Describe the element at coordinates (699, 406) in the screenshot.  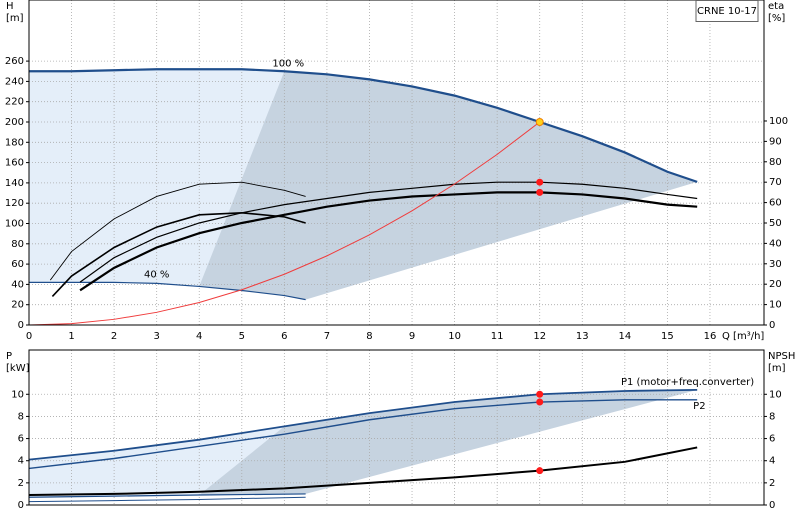
I see `curve-label: P2` at that location.